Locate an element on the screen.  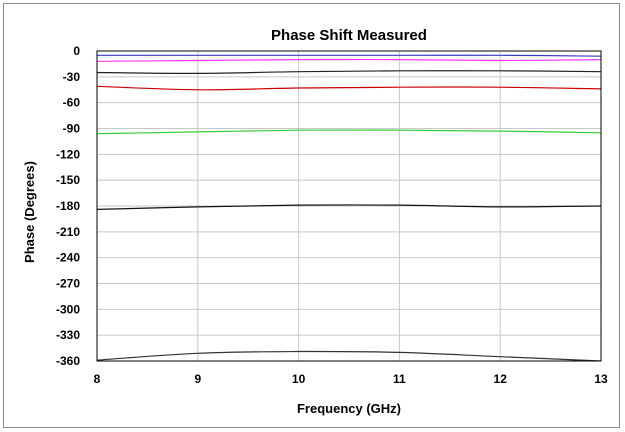
y-tick-label: -240 is located at coordinates (68, 258).